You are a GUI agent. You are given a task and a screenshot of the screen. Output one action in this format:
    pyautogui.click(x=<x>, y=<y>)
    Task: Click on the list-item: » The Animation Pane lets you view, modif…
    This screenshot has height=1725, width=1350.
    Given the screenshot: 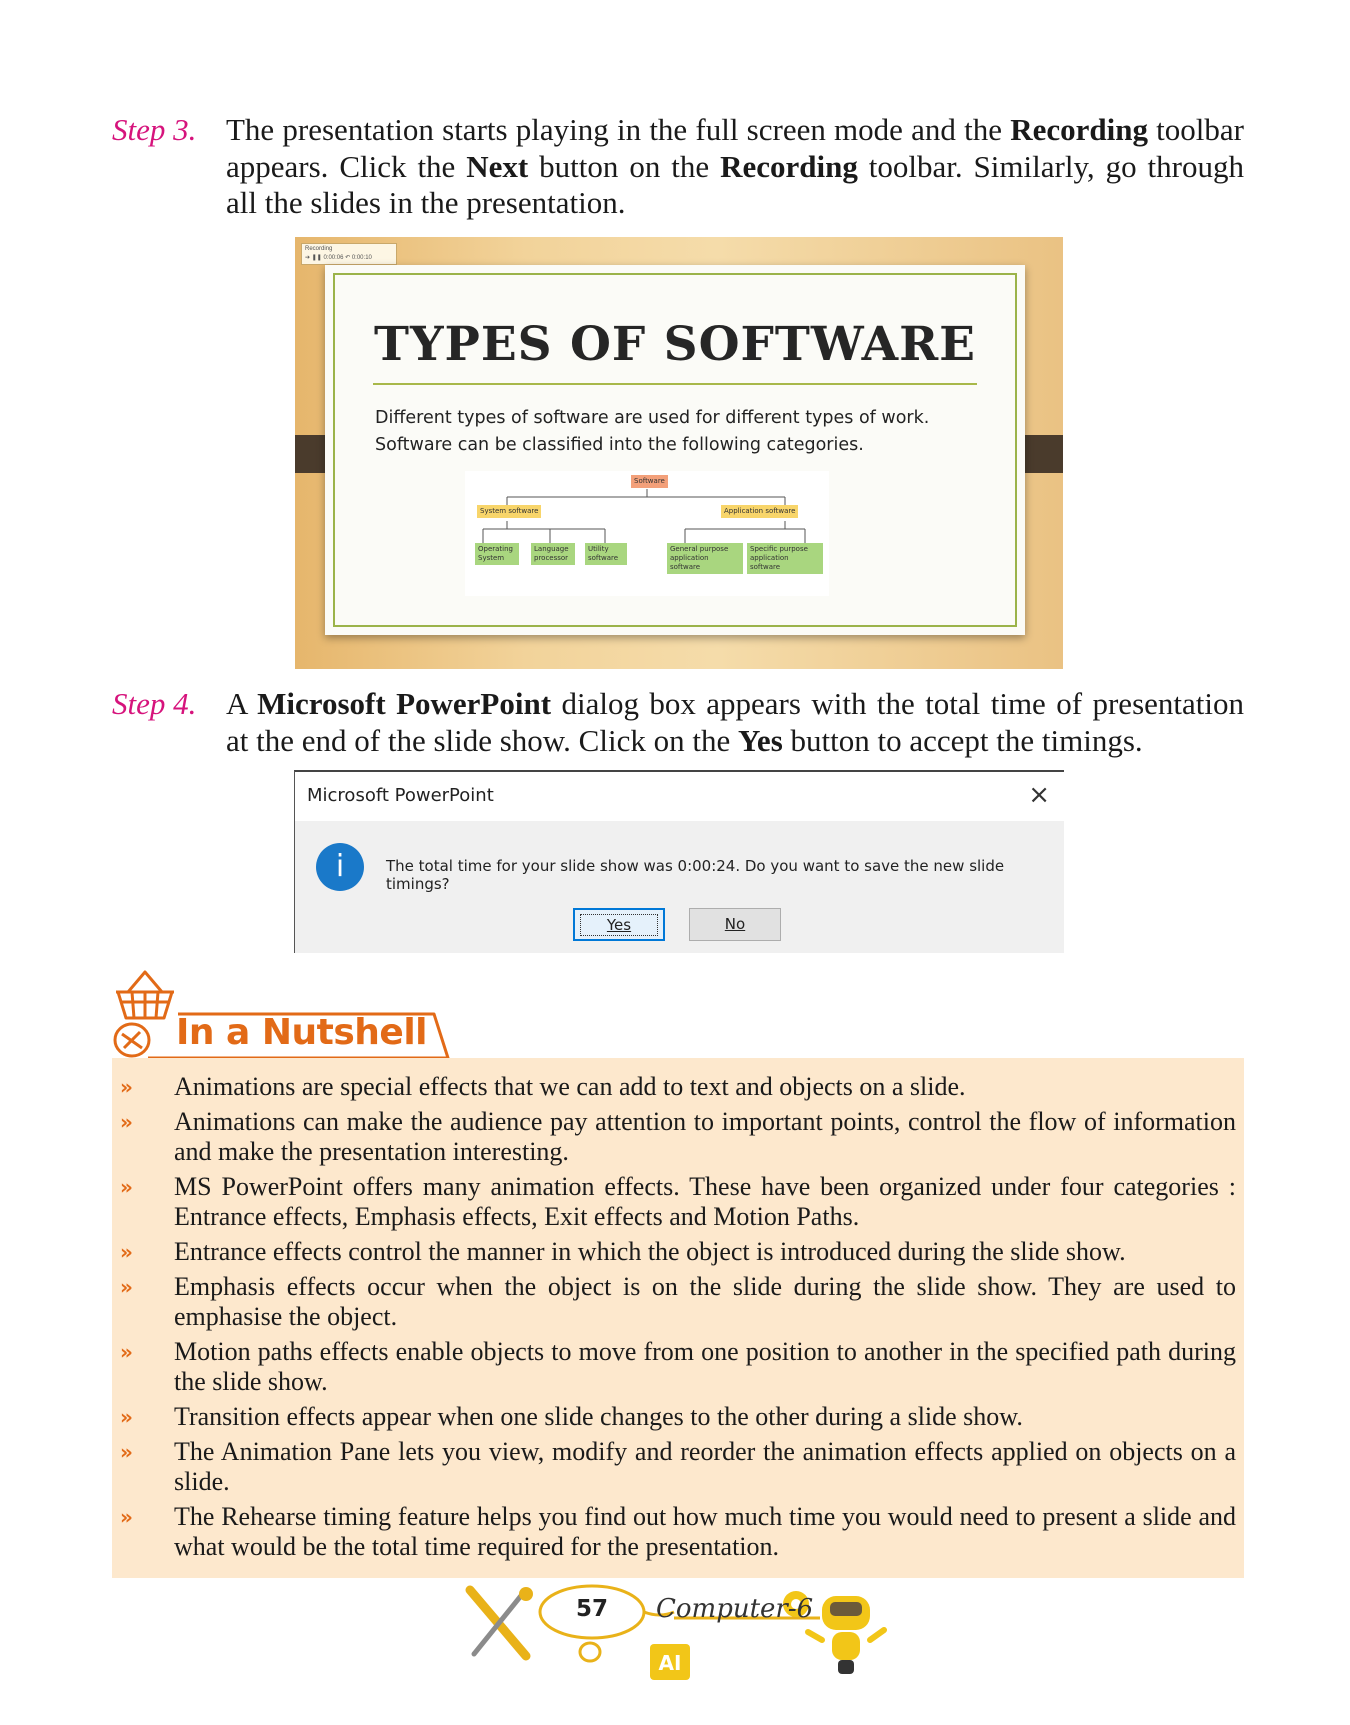 What is the action you would take?
    pyautogui.click(x=678, y=1466)
    